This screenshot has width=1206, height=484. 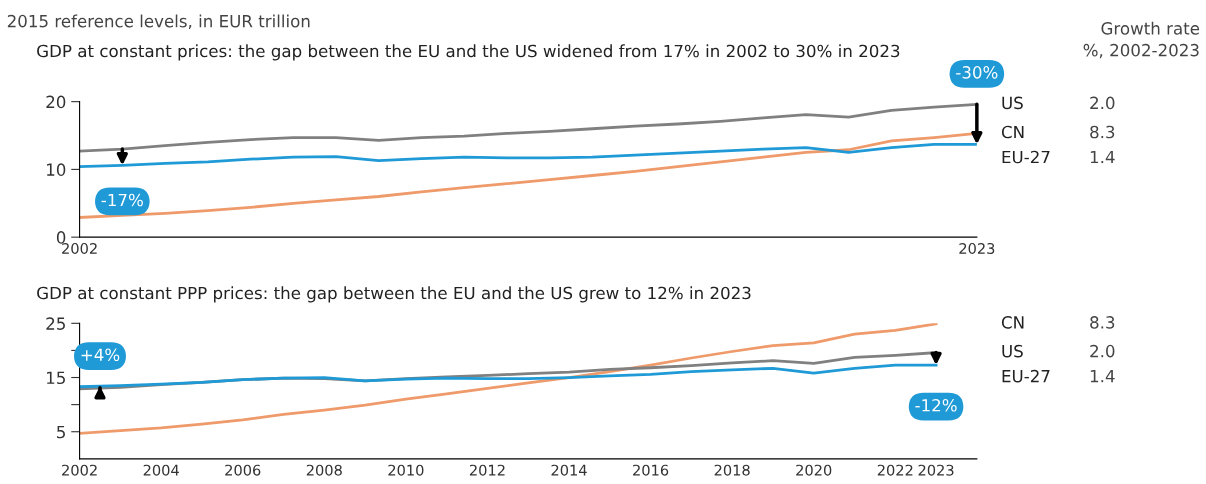 What do you see at coordinates (895, 470) in the screenshot?
I see `x-tick-label: 2022` at bounding box center [895, 470].